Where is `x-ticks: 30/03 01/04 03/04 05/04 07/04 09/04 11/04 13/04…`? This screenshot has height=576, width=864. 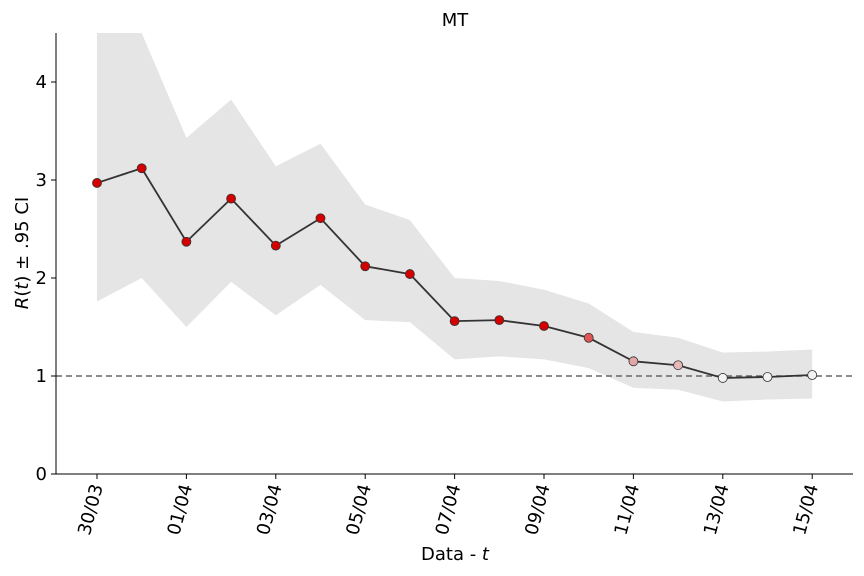
x-ticks: 30/03 01/04 03/04 05/04 07/04 09/04 11/04 13/04… is located at coordinates (448, 505).